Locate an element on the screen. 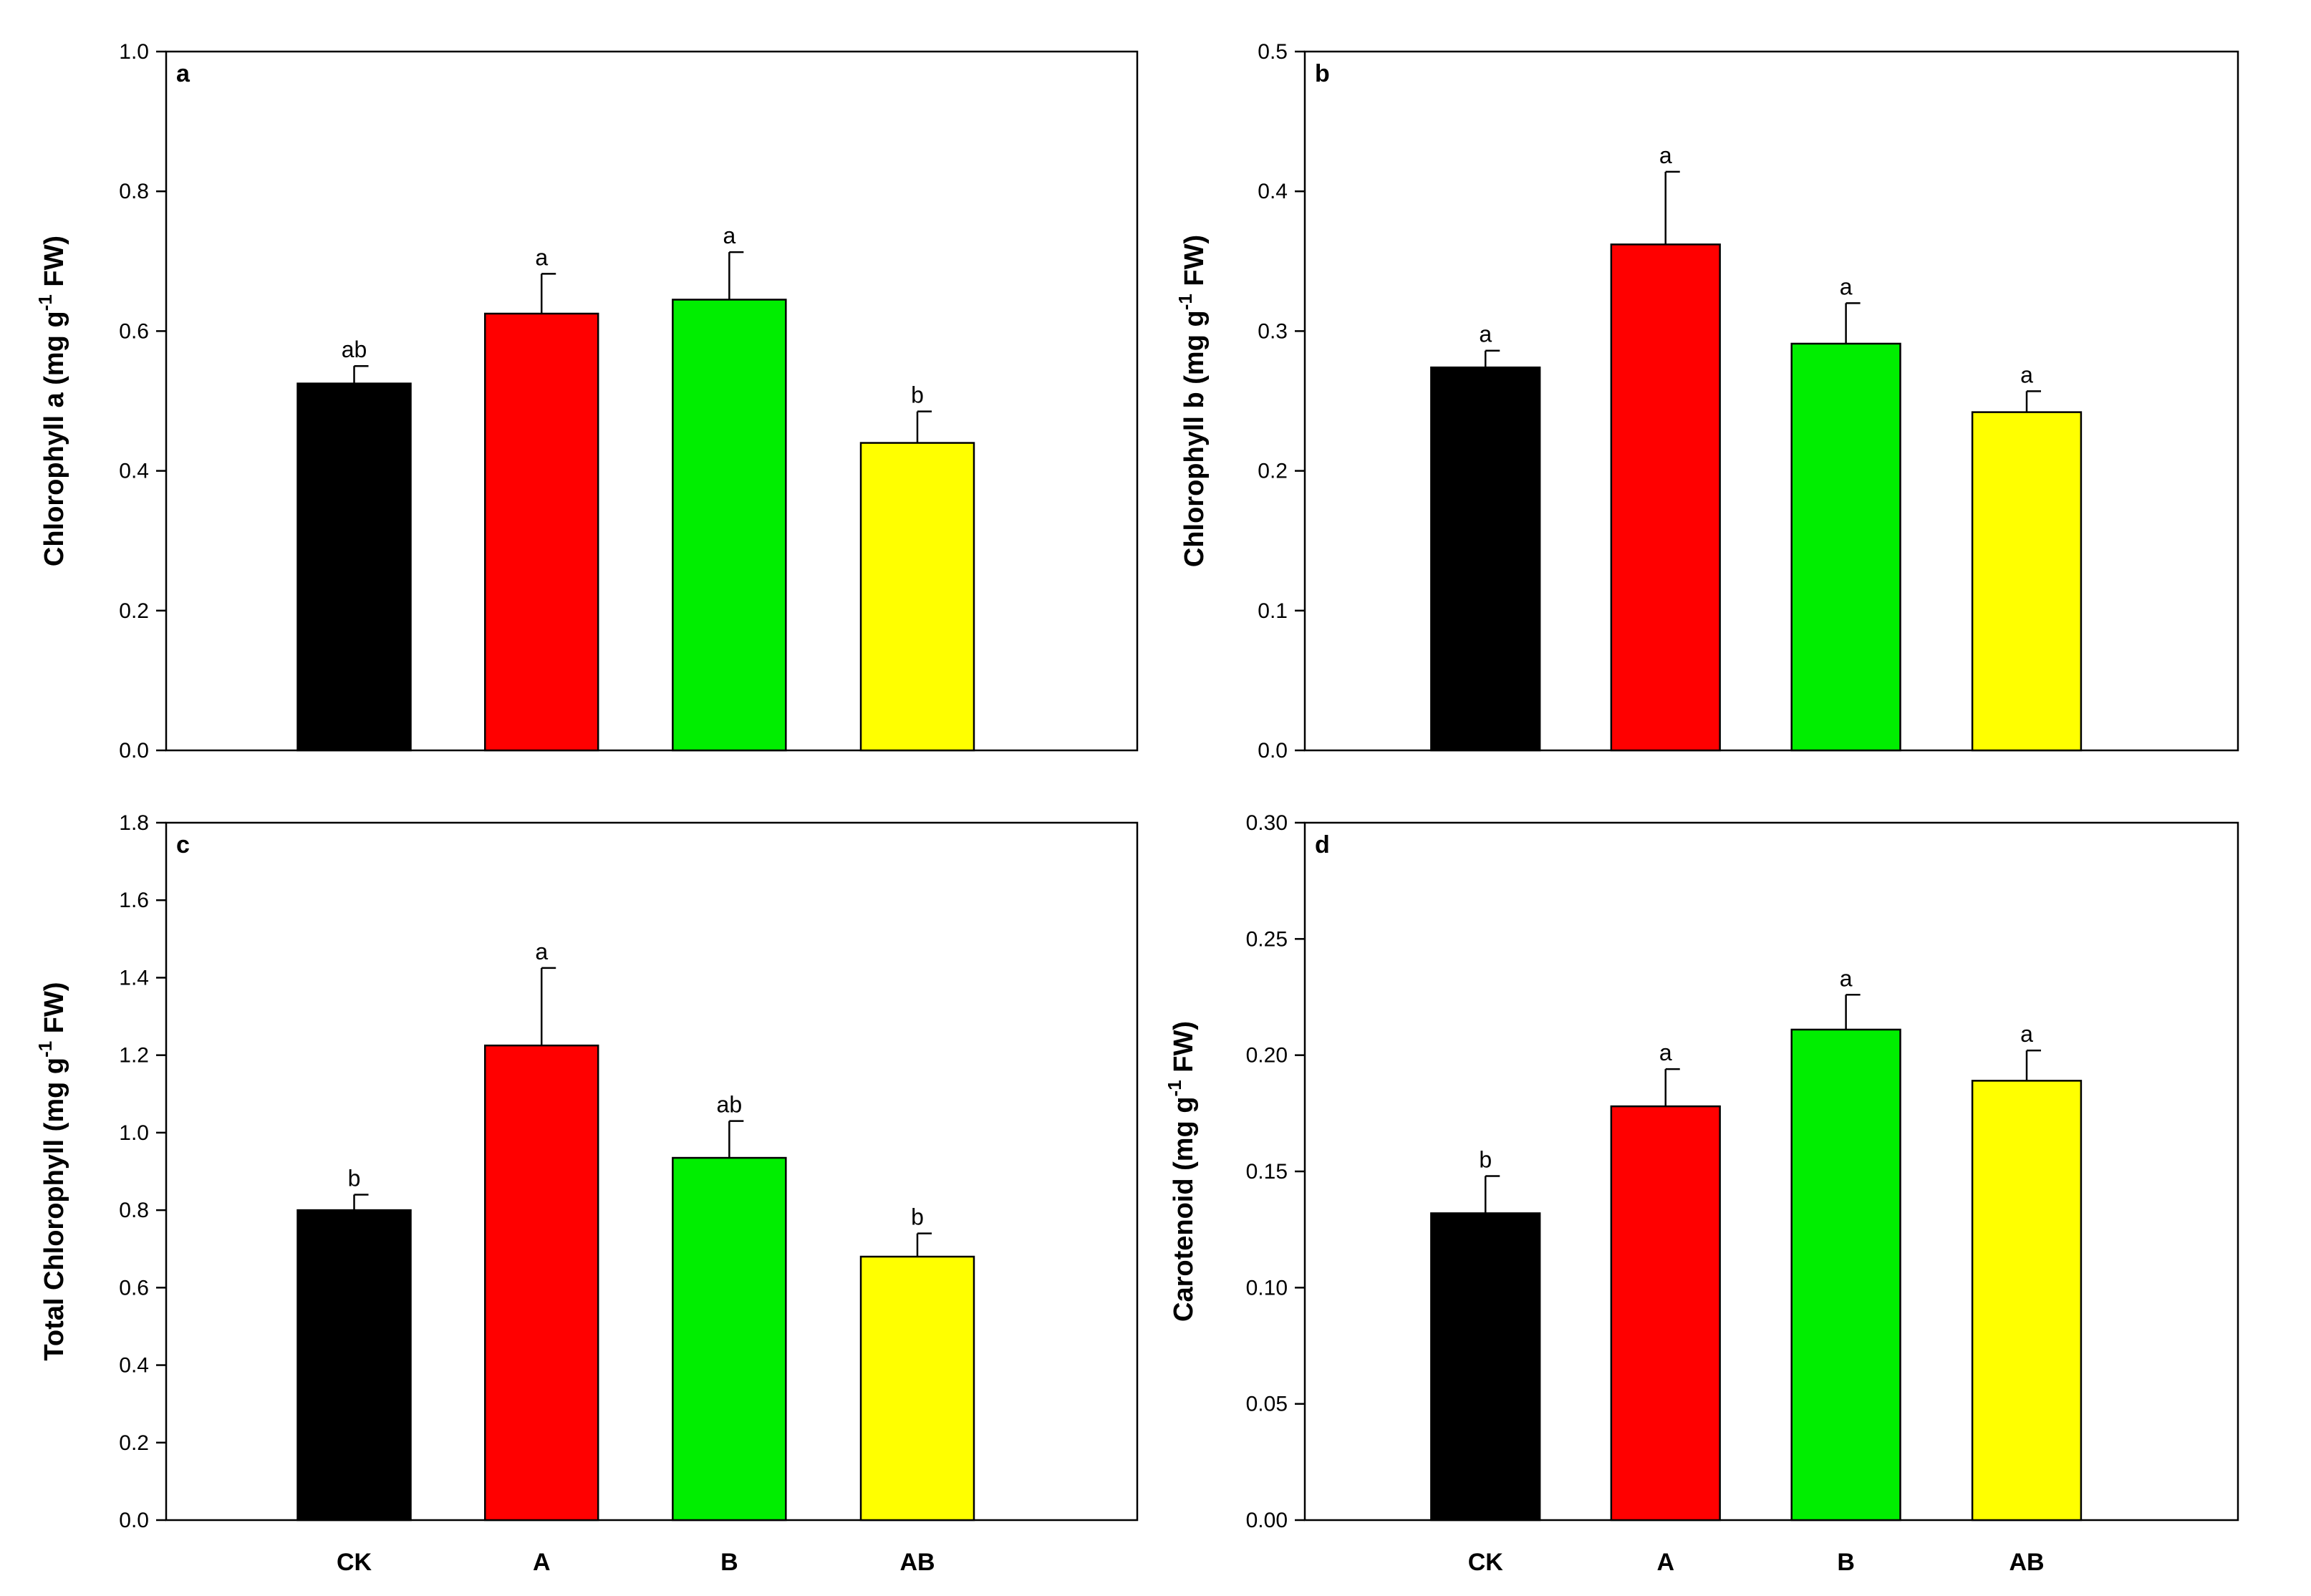 This screenshot has width=2311, height=1596. panel-label: d is located at coordinates (1322, 845).